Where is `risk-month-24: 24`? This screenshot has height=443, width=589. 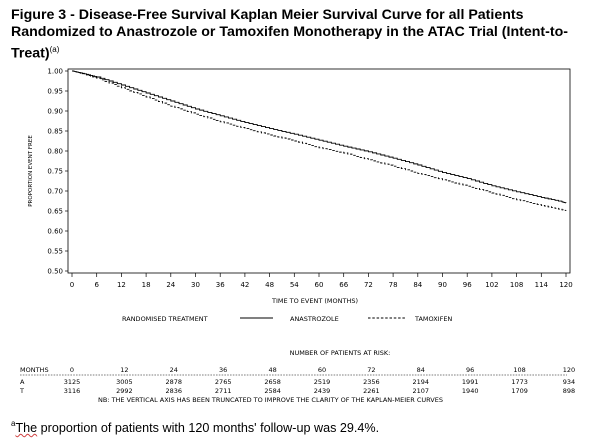 risk-month-24: 24 is located at coordinates (174, 370).